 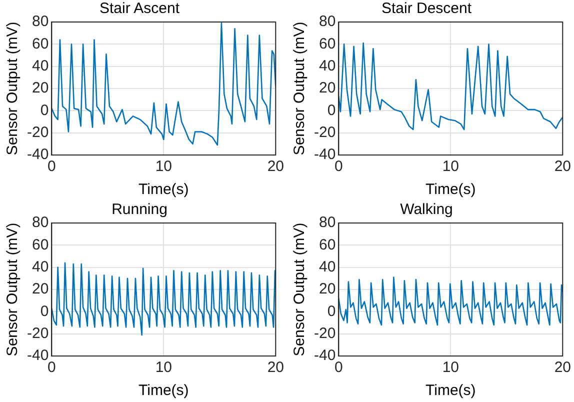 I want to click on chart-title: Stair Ascent, so click(x=139, y=9).